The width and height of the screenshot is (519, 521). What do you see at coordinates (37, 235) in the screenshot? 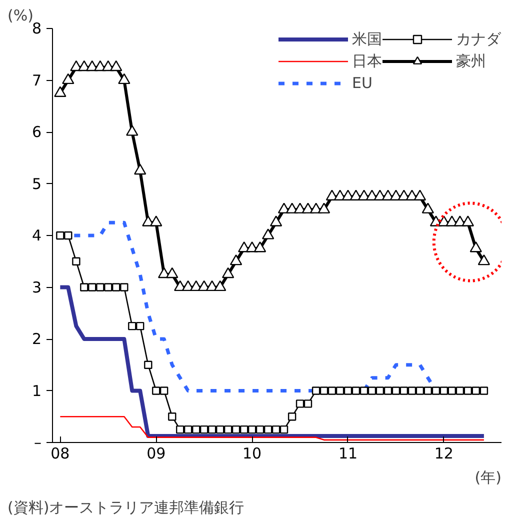
I see `y-tick-label: 4` at bounding box center [37, 235].